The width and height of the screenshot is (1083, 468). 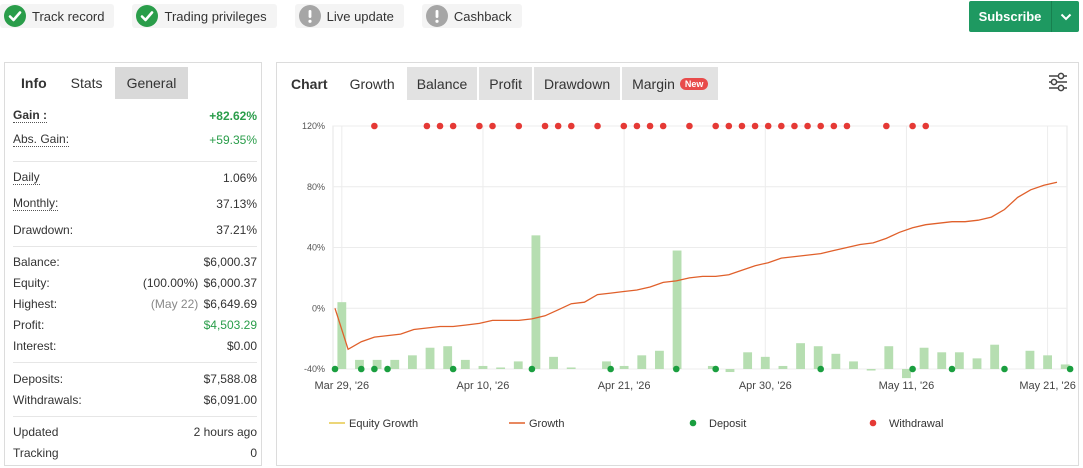 I want to click on x-tick-label: Apr 21, '26, so click(x=624, y=386).